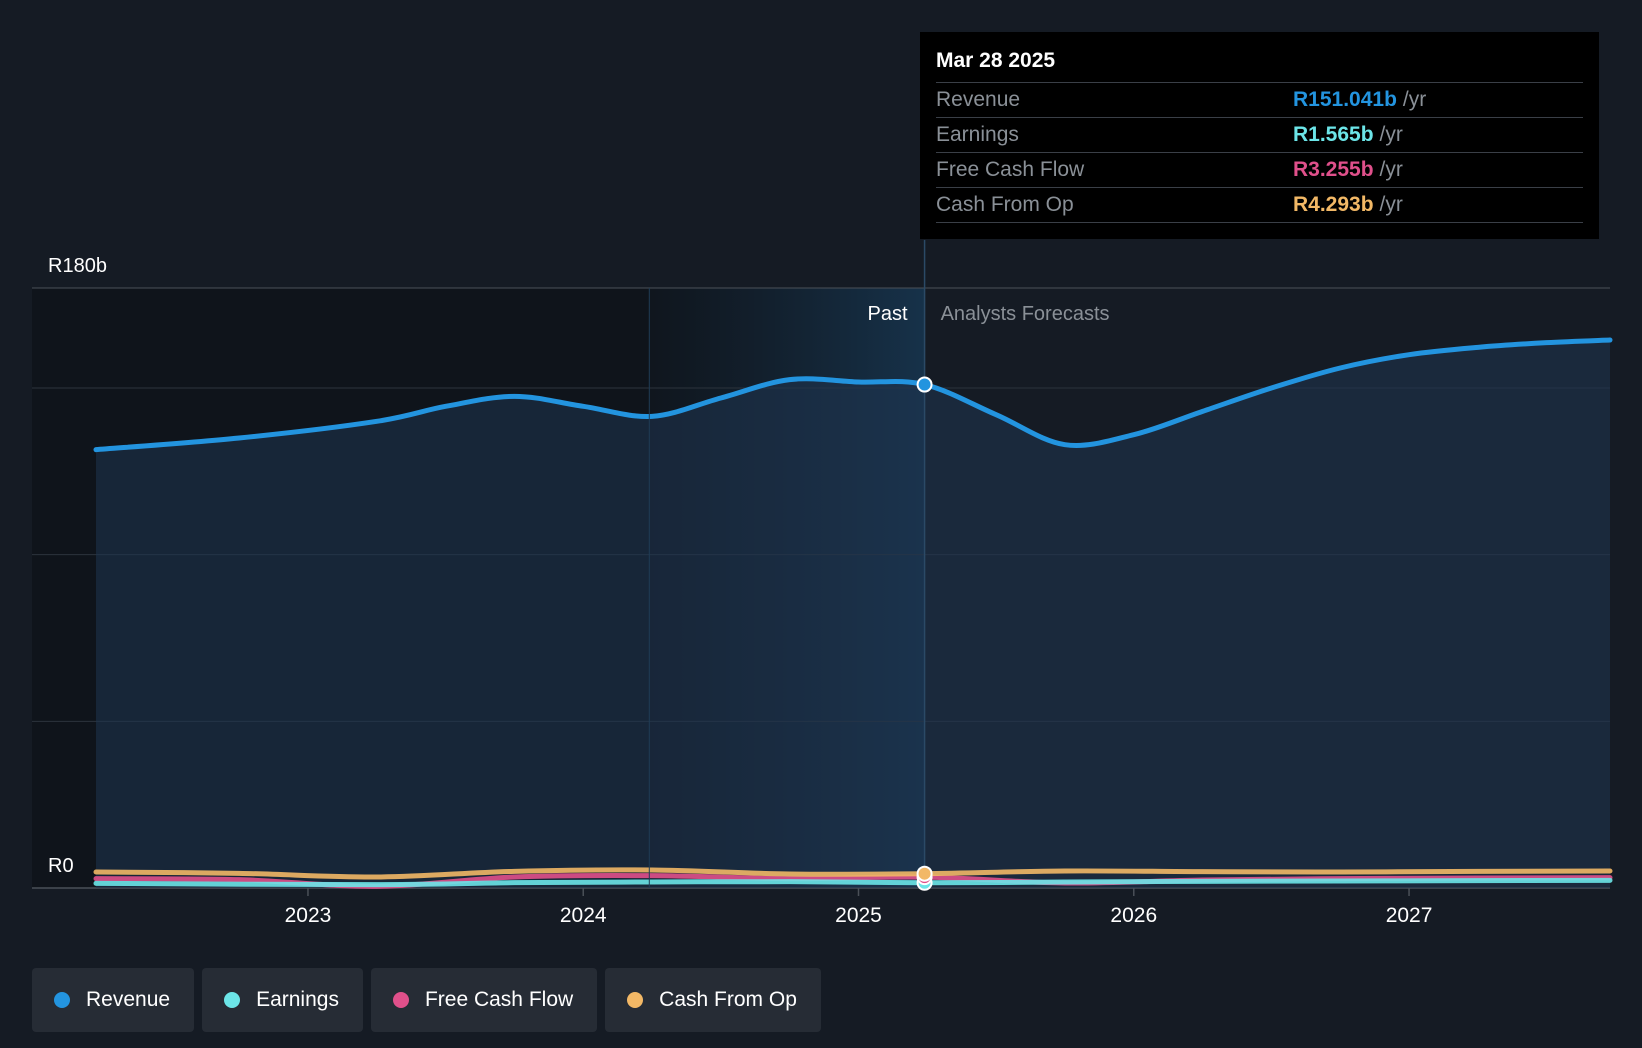 This screenshot has width=1642, height=1048. What do you see at coordinates (1010, 169) in the screenshot?
I see `tooltip-label: Free Cash Flow` at bounding box center [1010, 169].